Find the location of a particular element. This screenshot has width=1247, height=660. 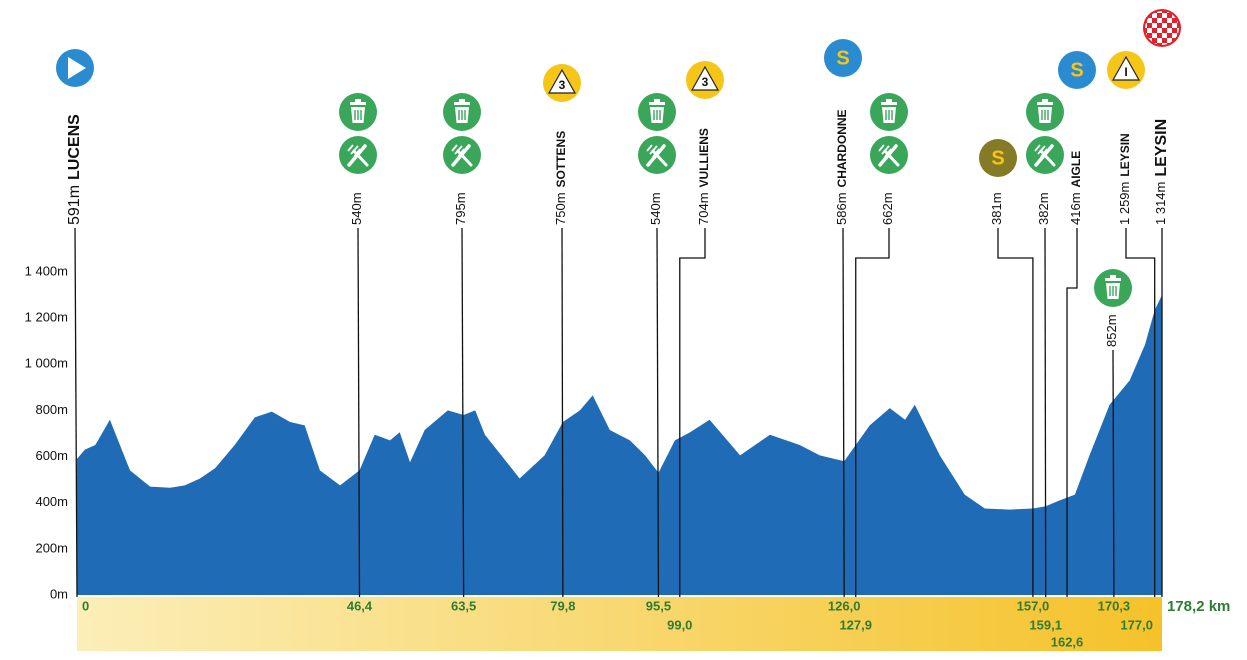

marker-elevation: 1 314m is located at coordinates (1160, 203).